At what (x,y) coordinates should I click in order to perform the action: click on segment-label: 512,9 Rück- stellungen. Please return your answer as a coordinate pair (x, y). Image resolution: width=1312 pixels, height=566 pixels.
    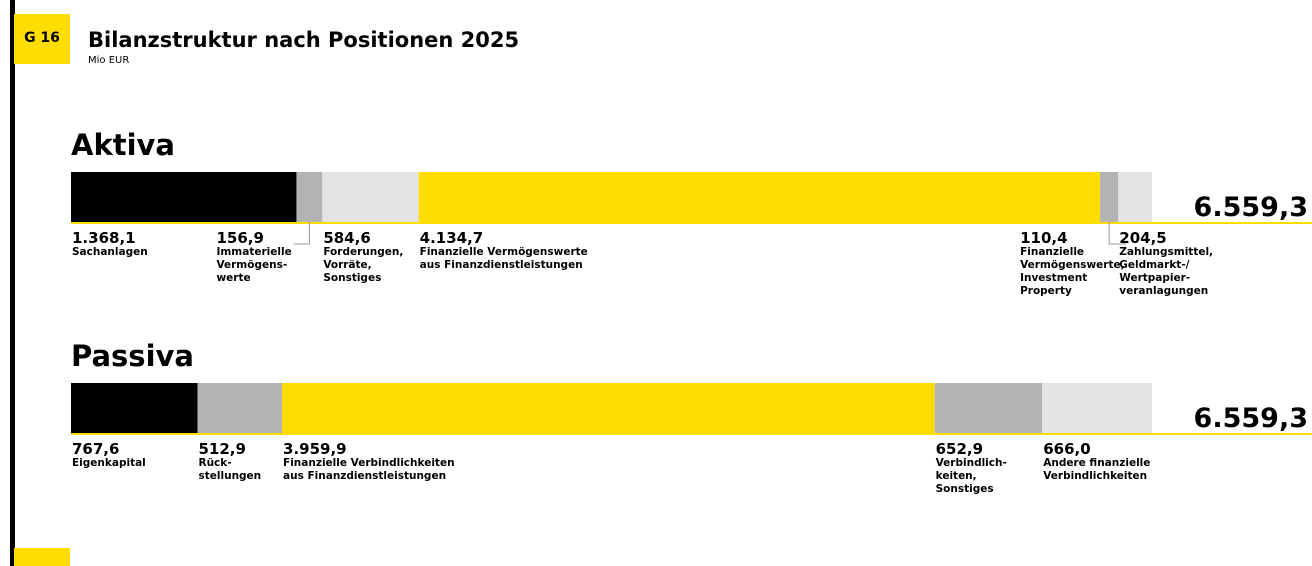
    Looking at the image, I should click on (230, 462).